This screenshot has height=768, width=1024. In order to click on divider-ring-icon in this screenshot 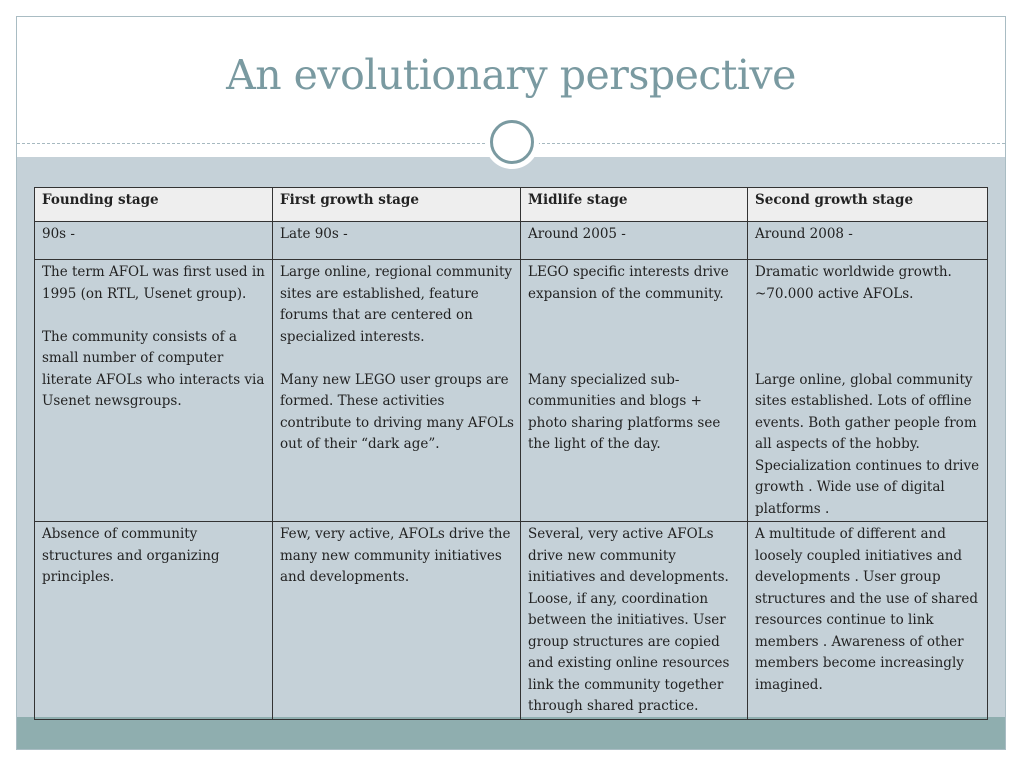, I will do `click(512, 142)`.